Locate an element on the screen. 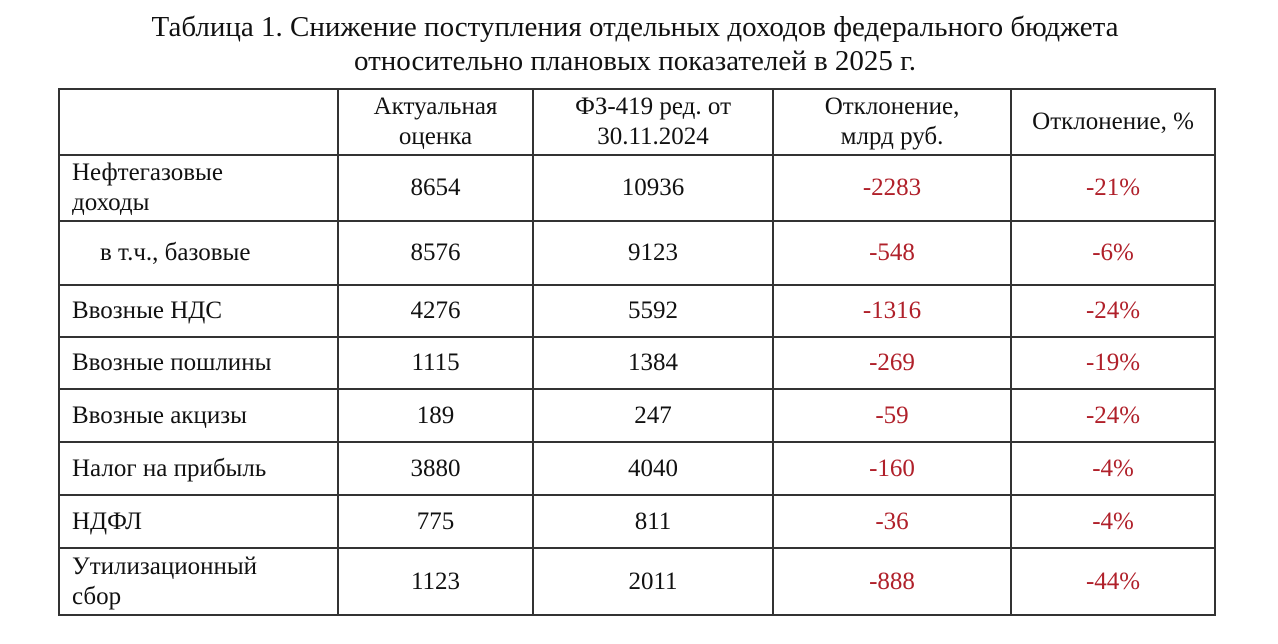  row-label: в т.ч., базовые is located at coordinates (198, 253).